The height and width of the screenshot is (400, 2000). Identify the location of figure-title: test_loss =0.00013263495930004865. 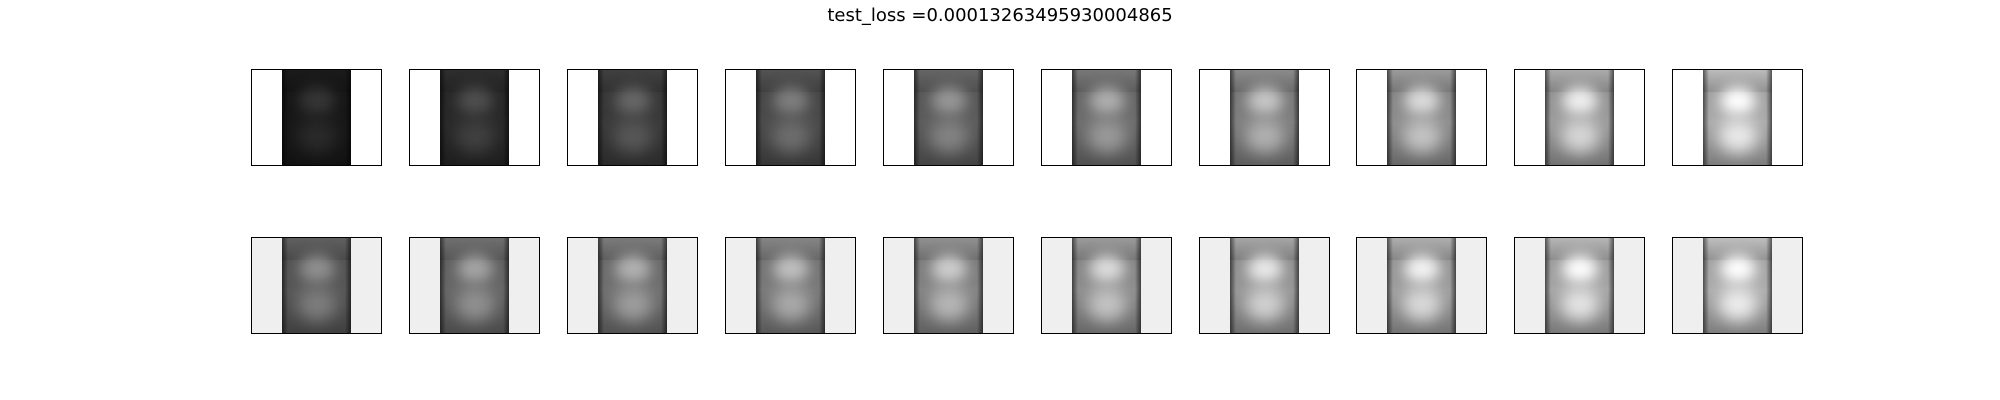
(1000, 15).